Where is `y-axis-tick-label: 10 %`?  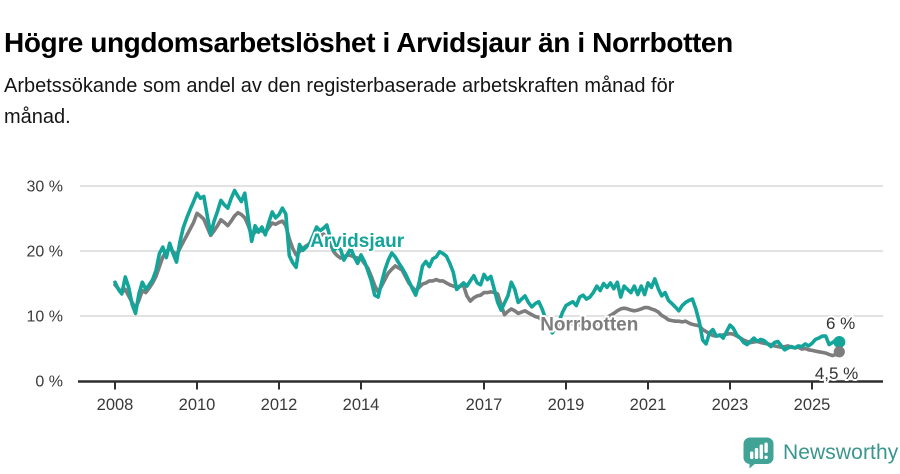
y-axis-tick-label: 10 % is located at coordinates (45, 317).